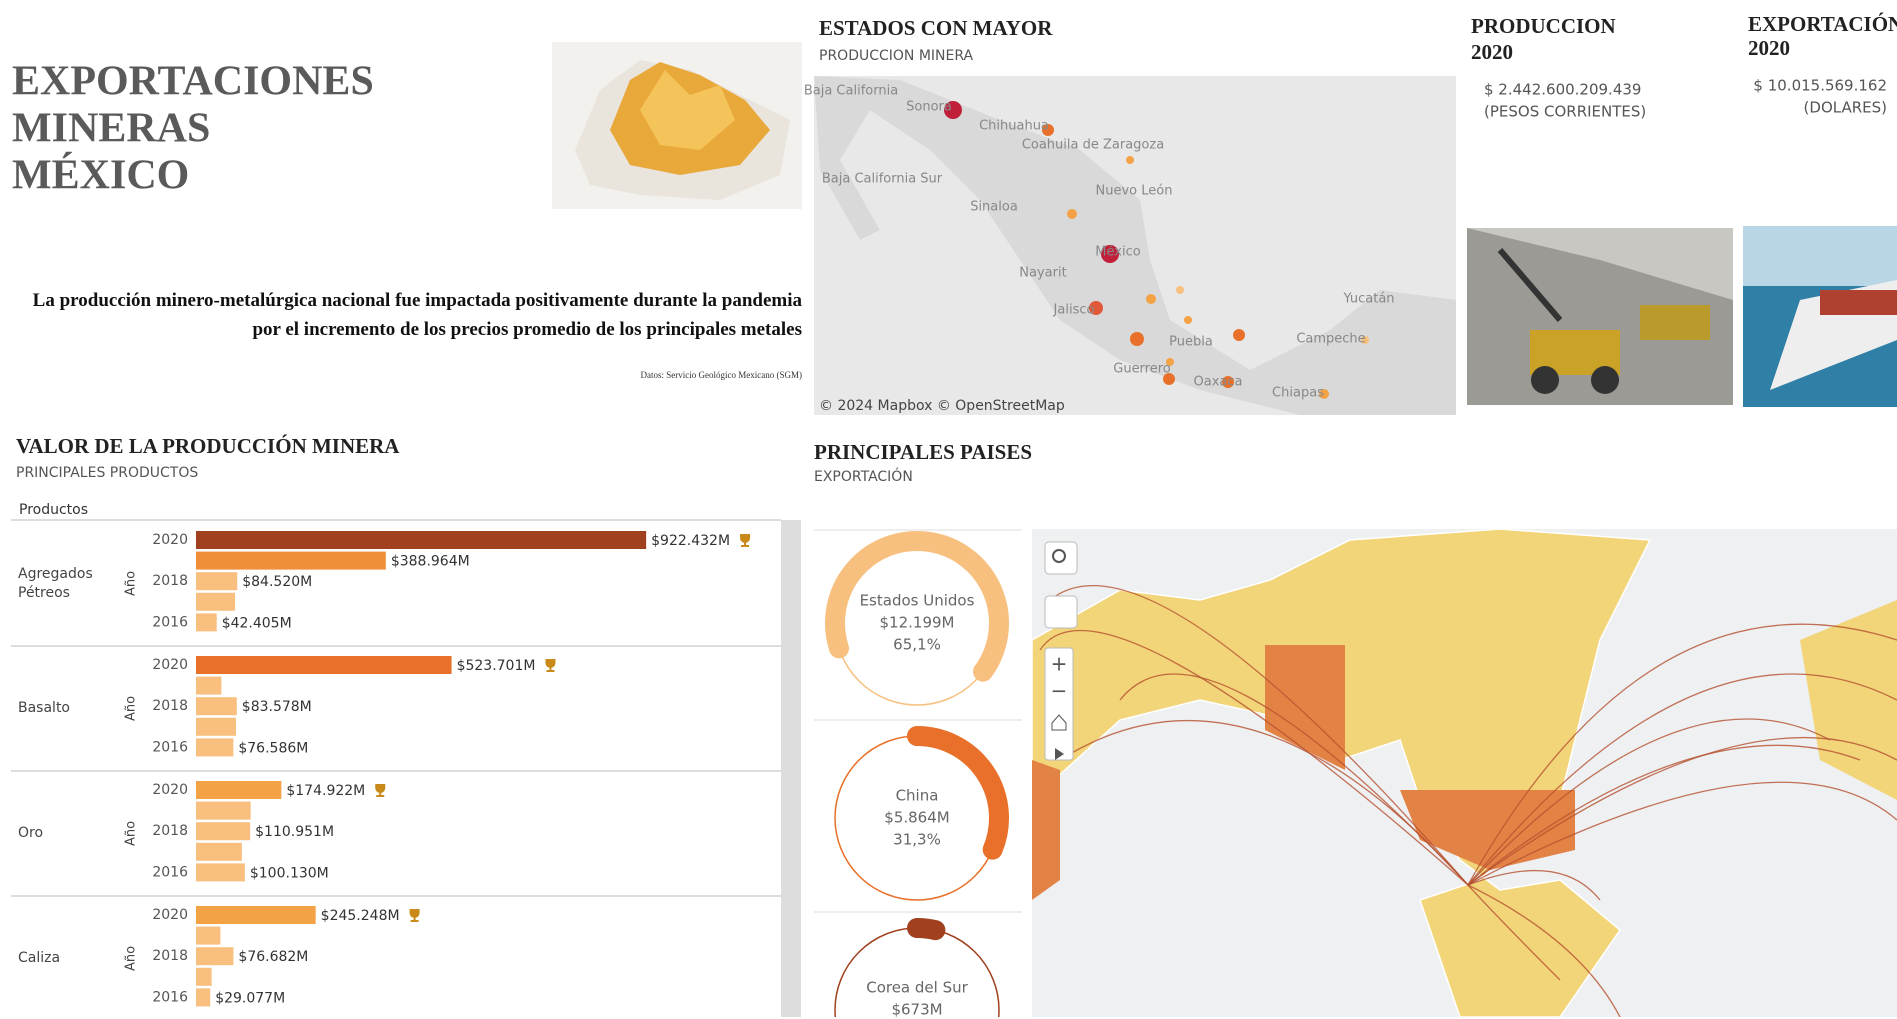 This screenshot has height=1019, width=1897. Describe the element at coordinates (273, 748) in the screenshot. I see `value-label: $76.586M` at that location.